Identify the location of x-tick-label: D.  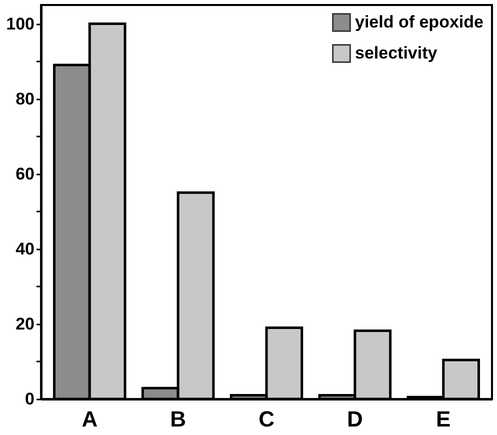
(354, 419).